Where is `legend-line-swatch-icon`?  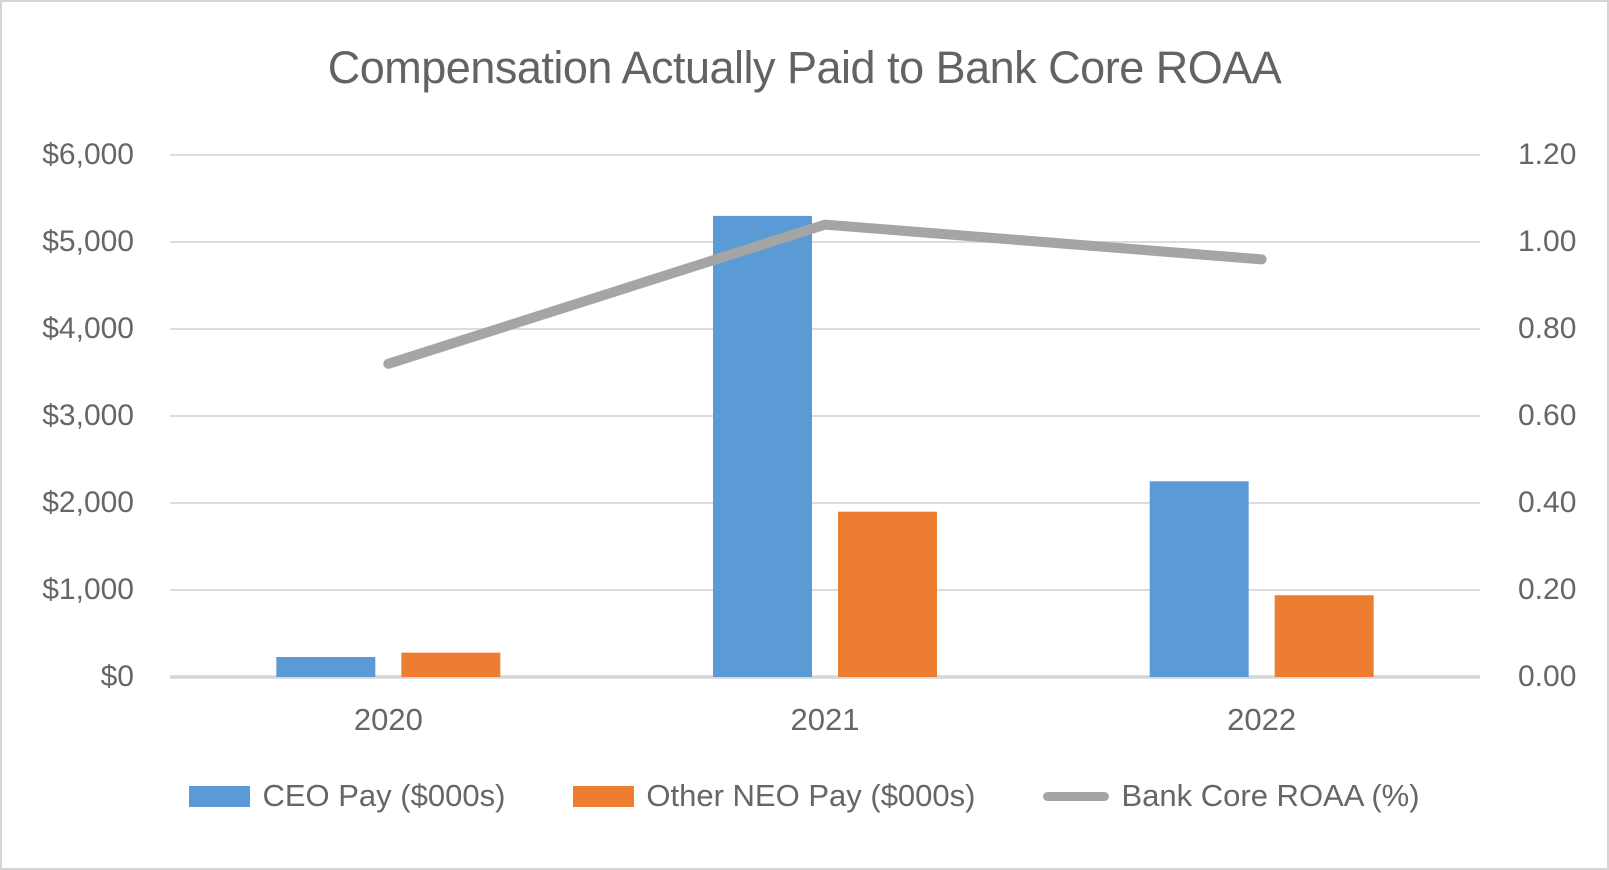 legend-line-swatch-icon is located at coordinates (1076, 796).